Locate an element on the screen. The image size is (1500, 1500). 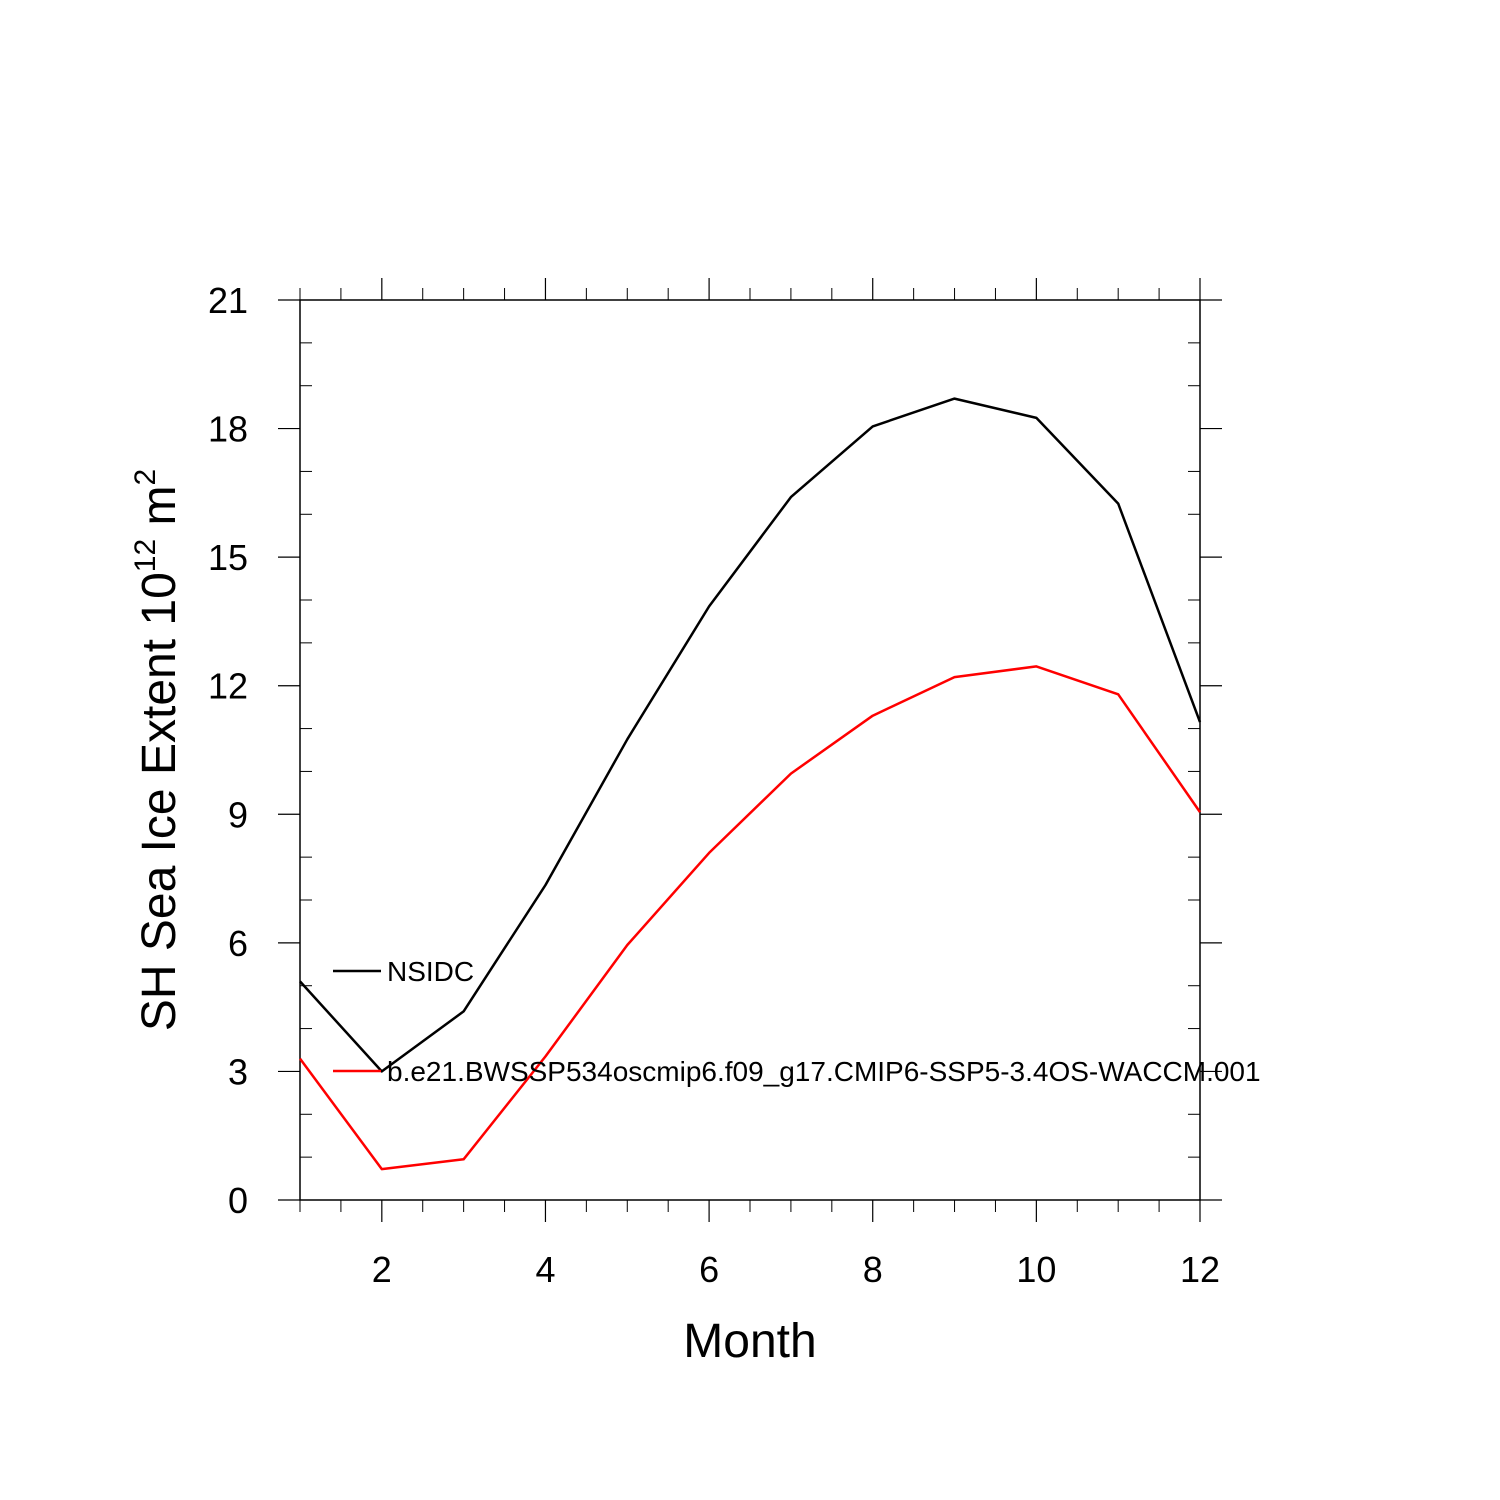
y-tick-label: 21 is located at coordinates (228, 300).